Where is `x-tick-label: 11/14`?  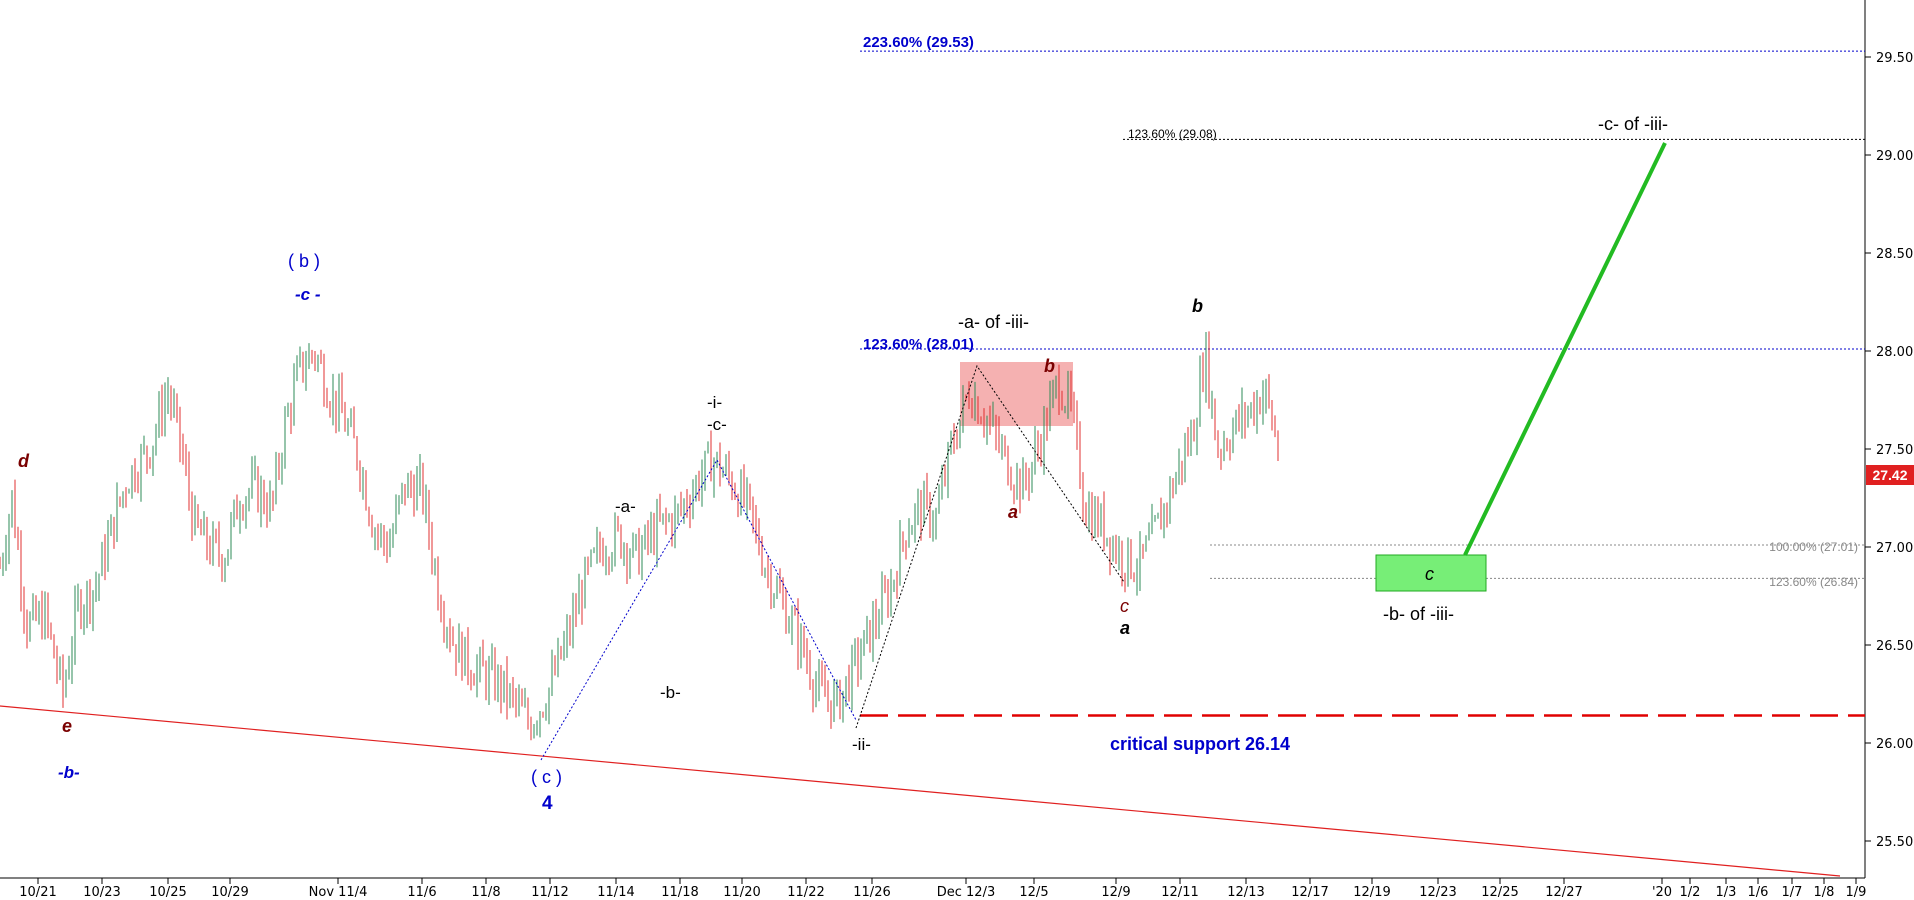
x-tick-label: 11/14 is located at coordinates (615, 892).